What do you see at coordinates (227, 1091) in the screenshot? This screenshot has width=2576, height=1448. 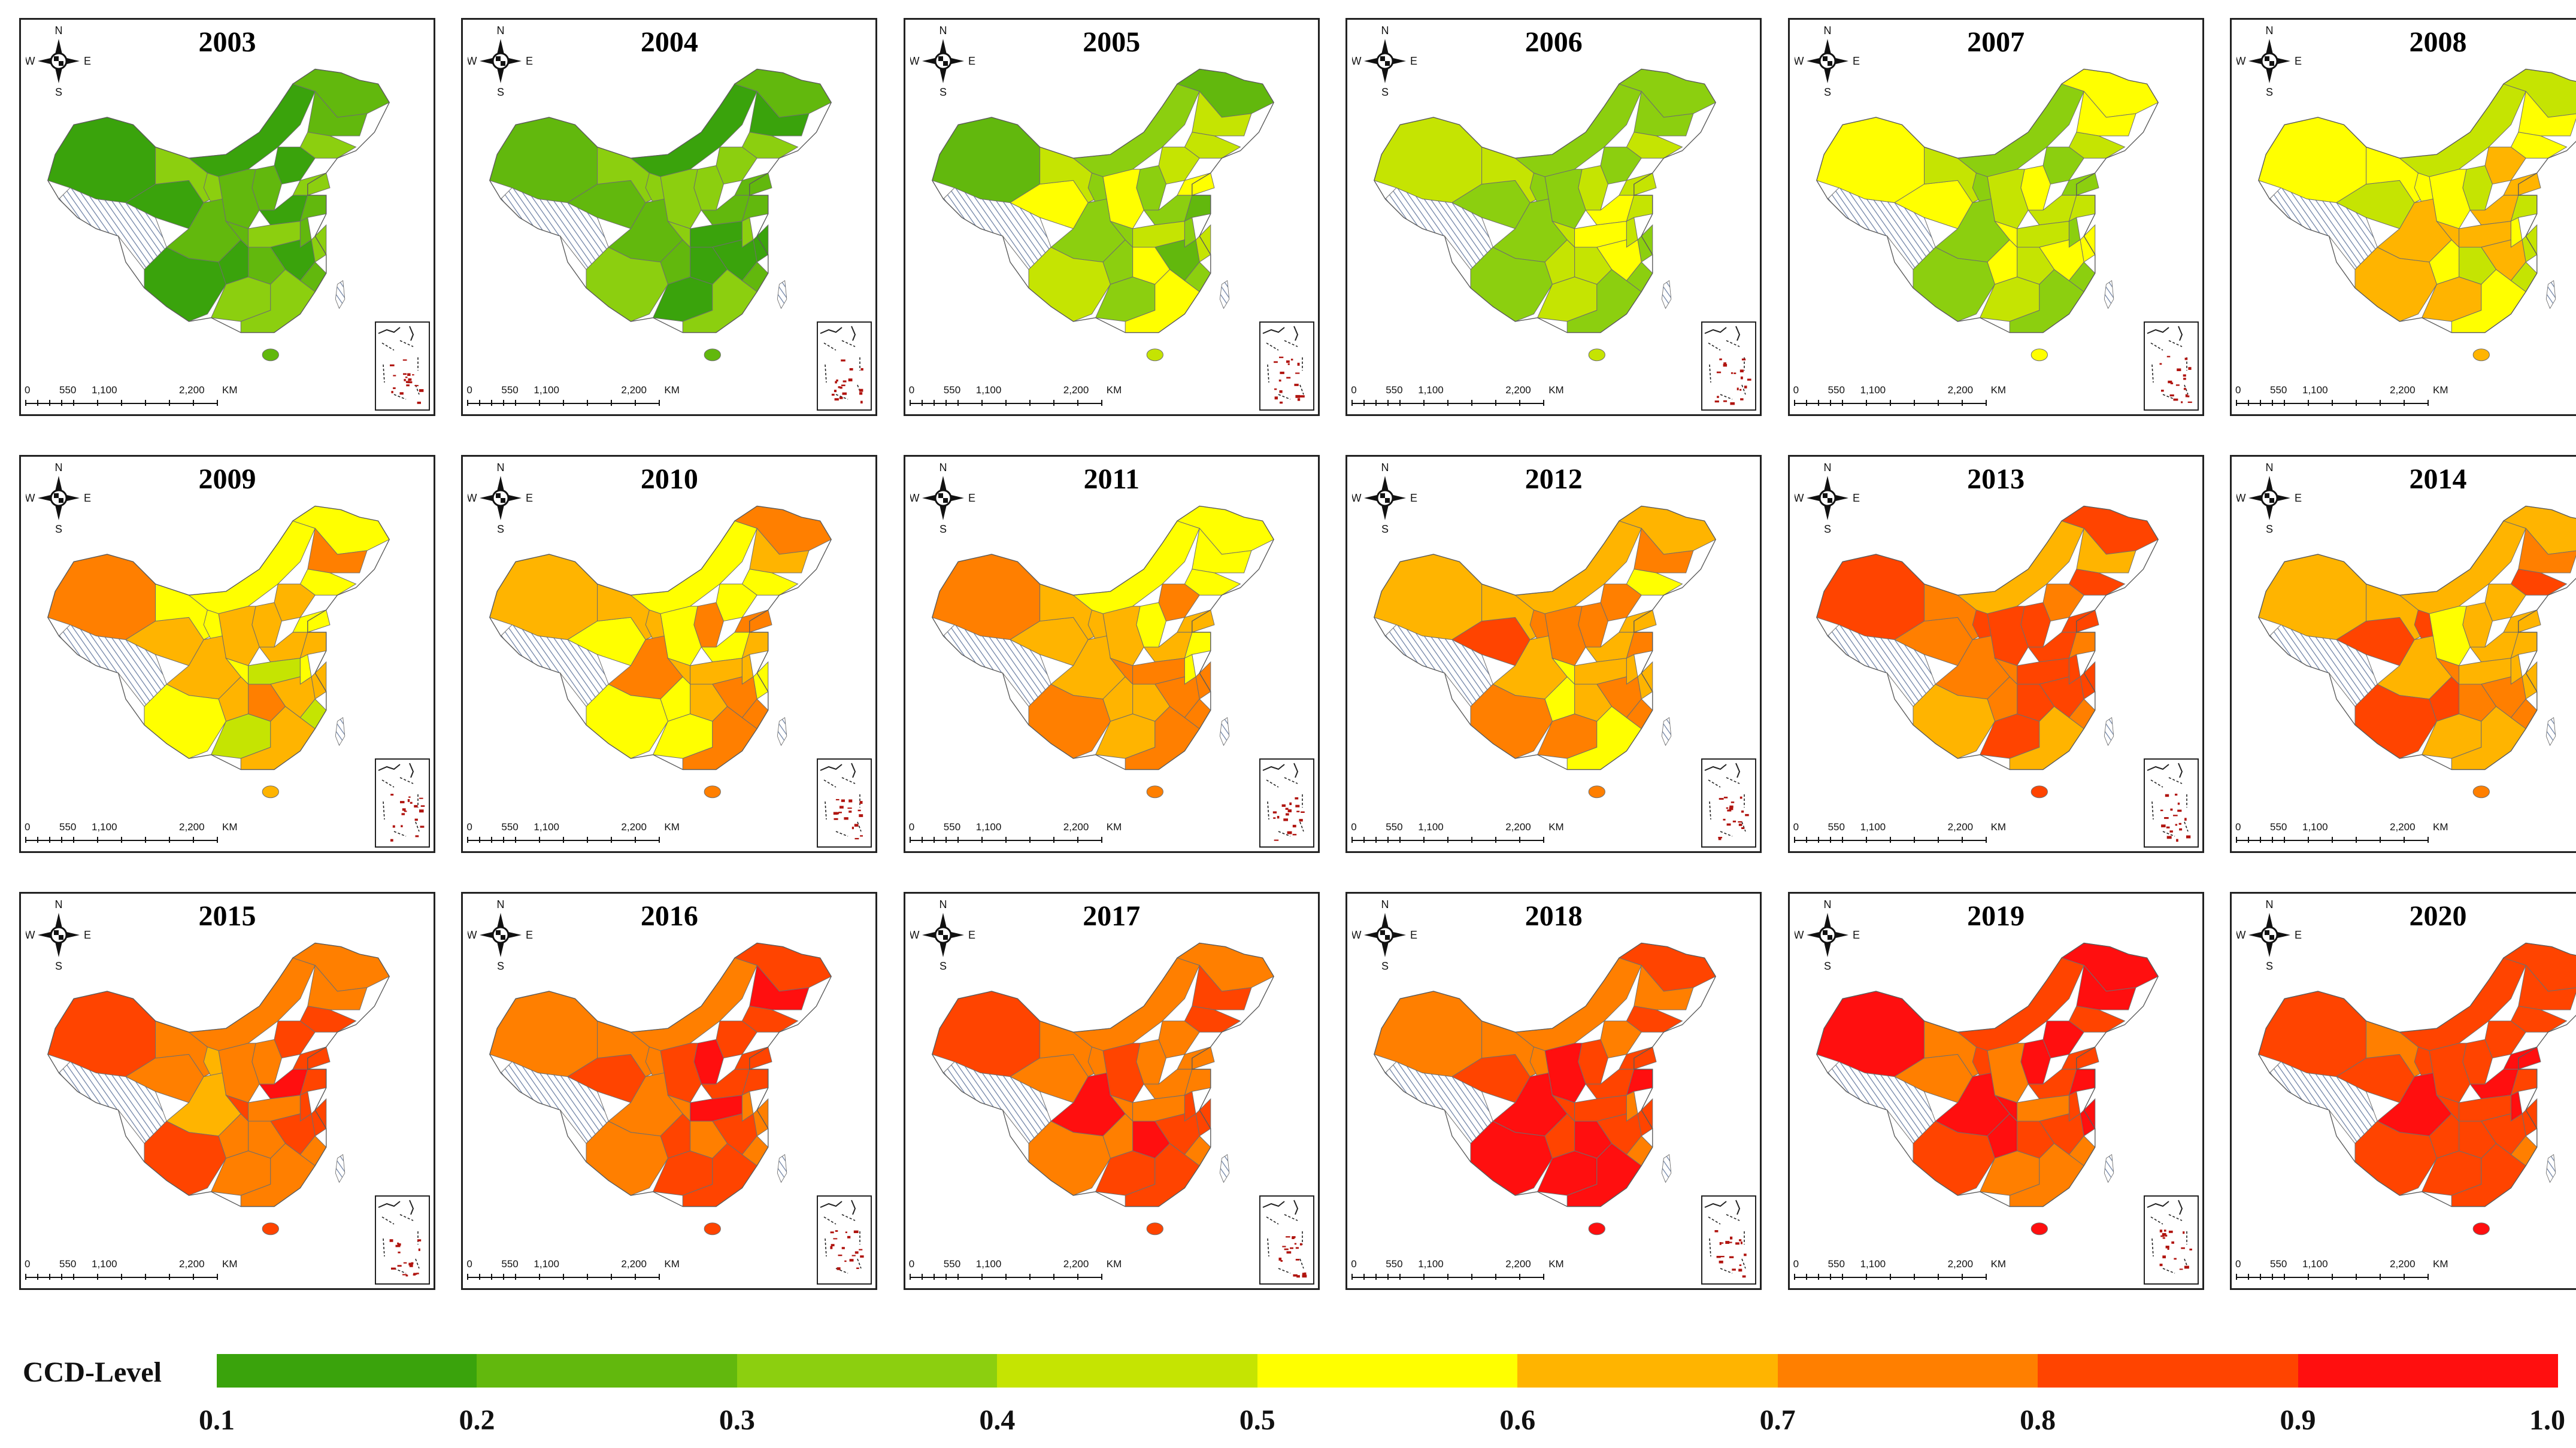 I see `map-panel-2015: 2015 N S W E 0 550 1,100 2,200 KM` at bounding box center [227, 1091].